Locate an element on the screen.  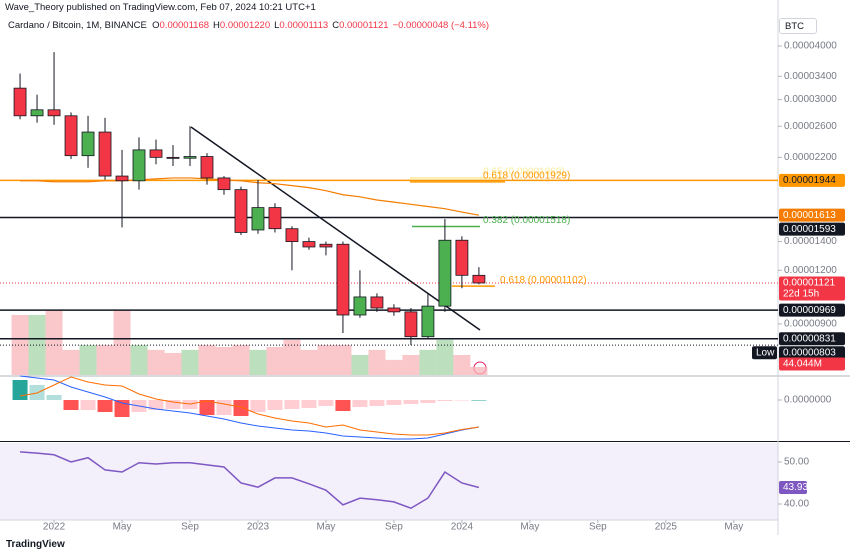
price-box-tag-label: Low is located at coordinates (765, 352).